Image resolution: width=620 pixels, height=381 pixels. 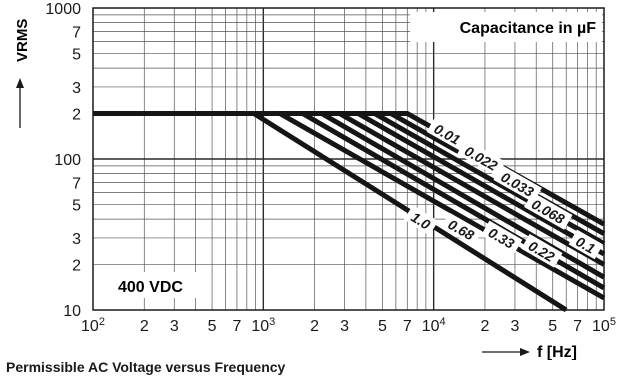 I want to click on x-tick-exponent: 3, so click(x=272, y=322).